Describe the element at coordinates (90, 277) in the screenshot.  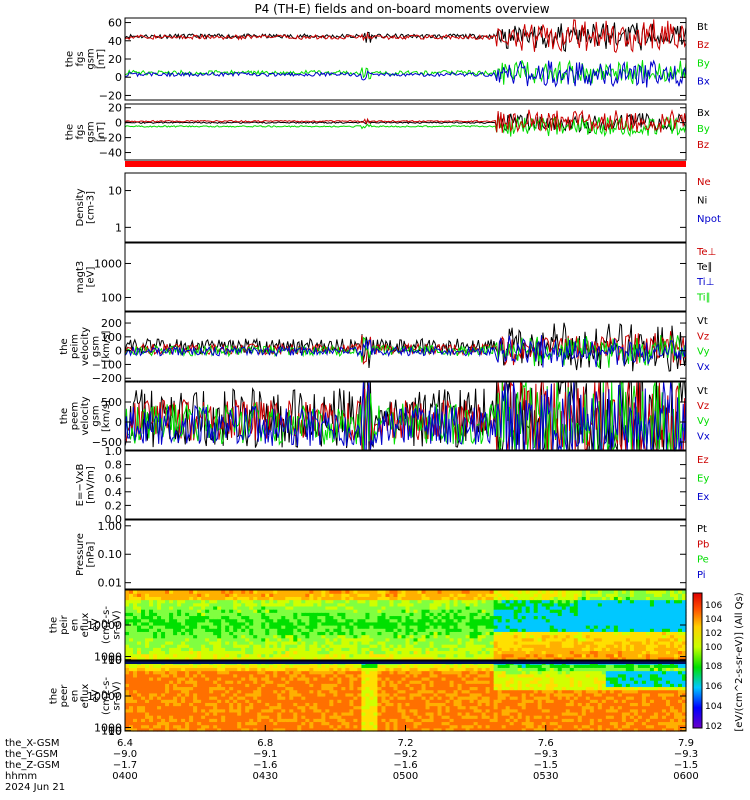
I see `y-axis-label: [eV]` at that location.